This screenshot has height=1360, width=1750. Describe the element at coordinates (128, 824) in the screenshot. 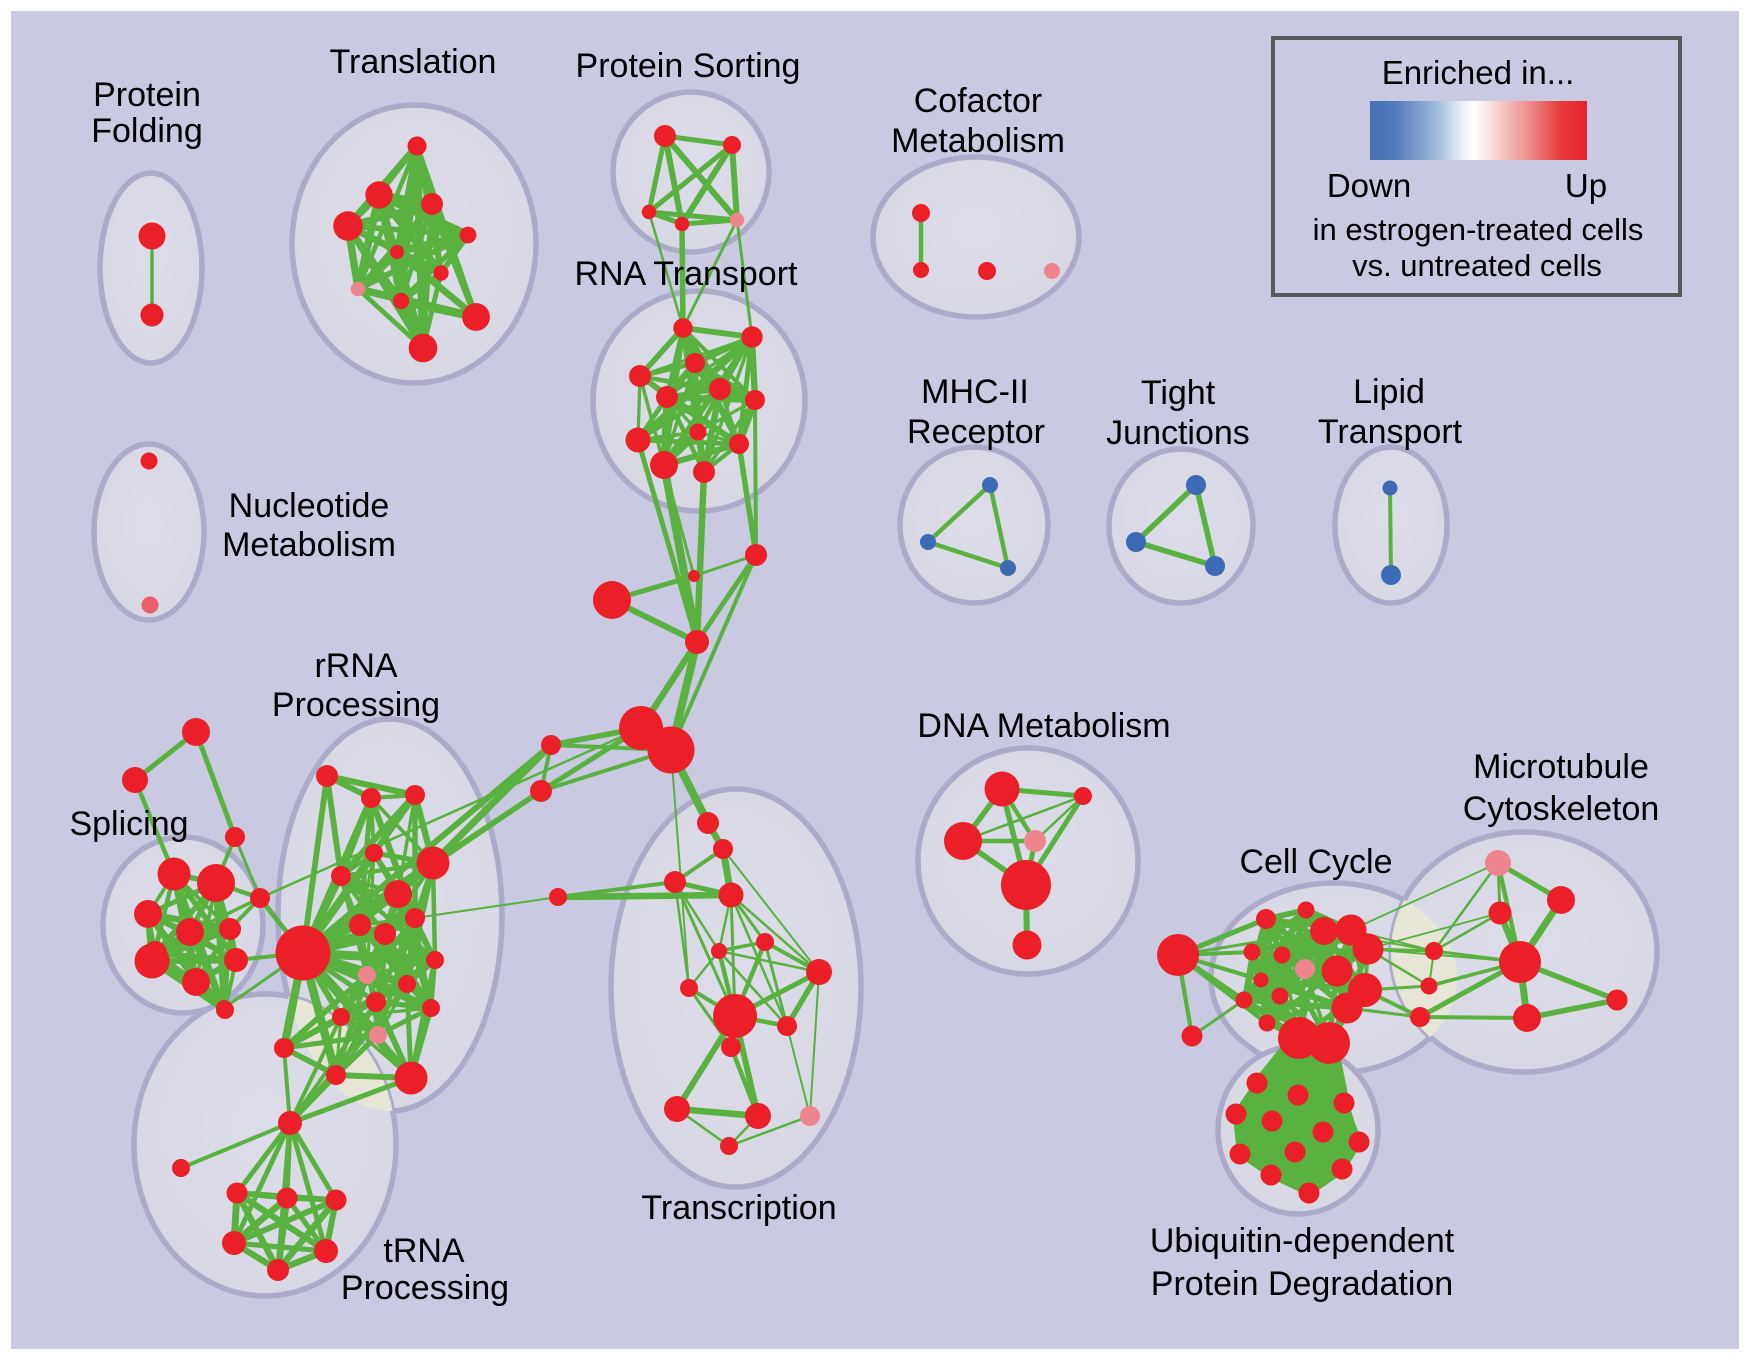

I see `svg-text: Splicing` at that location.